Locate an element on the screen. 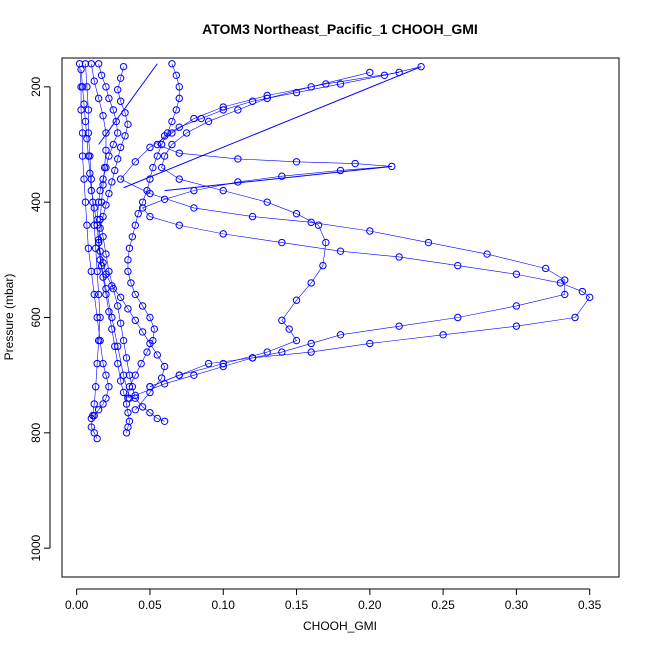 Image resolution: width=650 pixels, height=650 pixels. chart-title: ATOM3 Northeast_Pacific_1 CHOOH_GMI is located at coordinates (340, 29).